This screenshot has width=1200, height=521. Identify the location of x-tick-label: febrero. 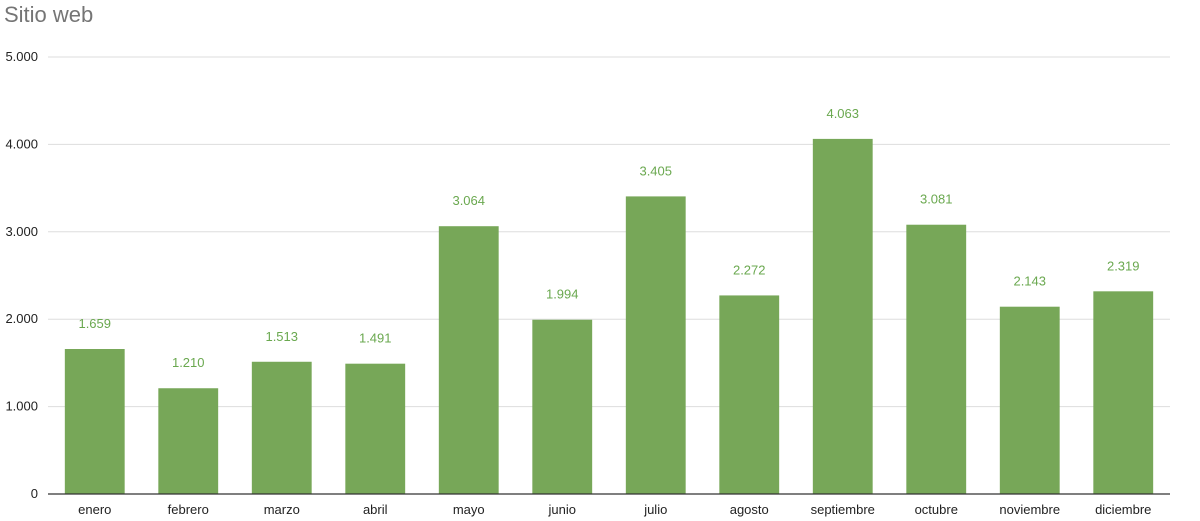
(188, 509).